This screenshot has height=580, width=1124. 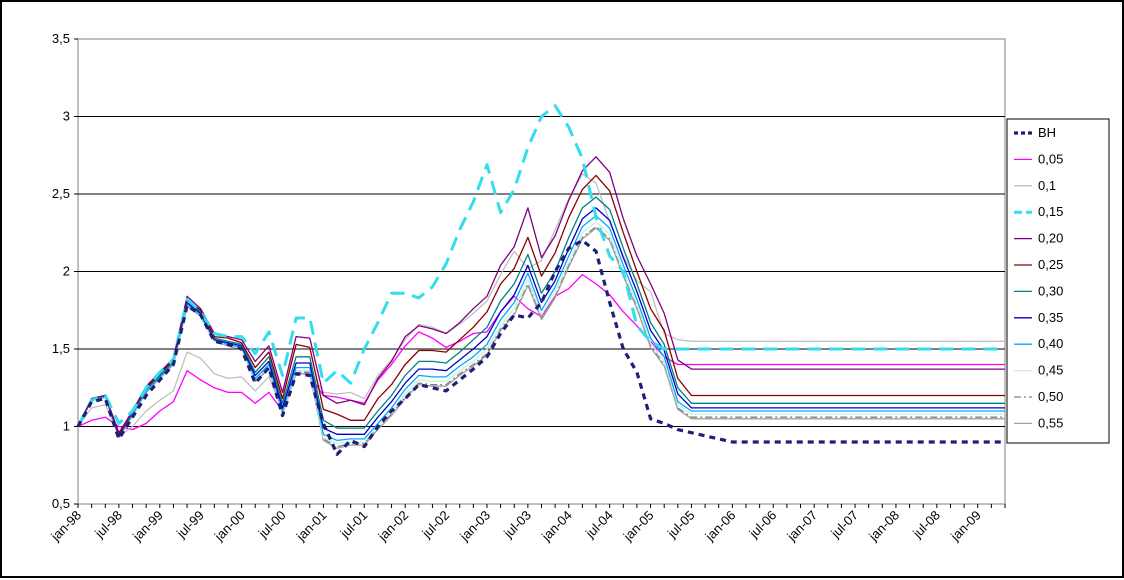 What do you see at coordinates (147, 526) in the screenshot?
I see `x-tick-label: jan-99` at bounding box center [147, 526].